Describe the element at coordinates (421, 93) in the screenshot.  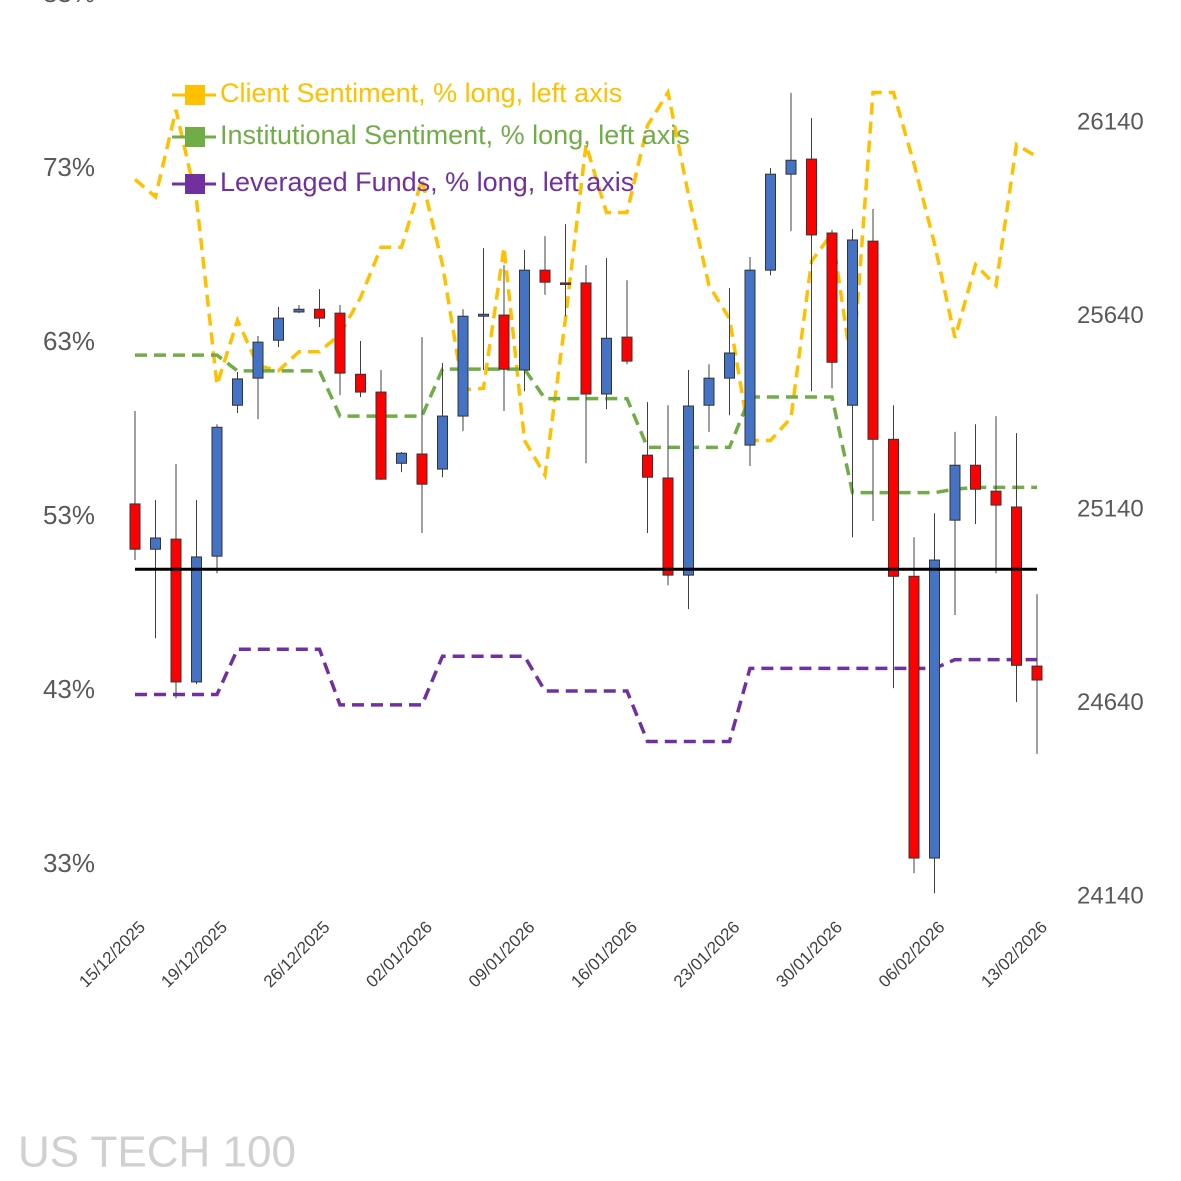
I see `legend-label: Client Sentiment, % long, left axis` at that location.